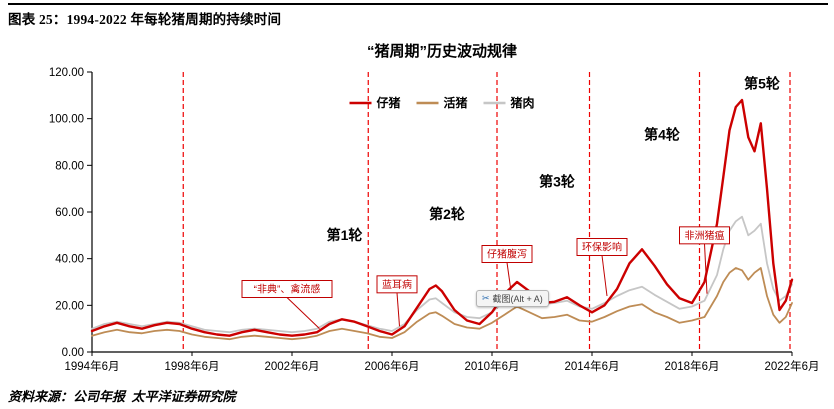 This screenshot has width=834, height=409. I want to click on x-tick-label: 2014年6月, so click(592, 366).